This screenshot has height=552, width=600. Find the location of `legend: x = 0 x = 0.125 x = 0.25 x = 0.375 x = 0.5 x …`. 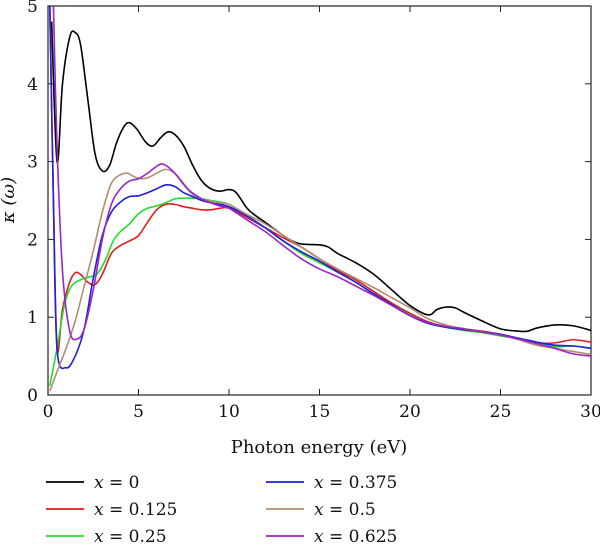

legend: x = 0 x = 0.125 x = 0.25 x = 0.375 x = 0.5 x … is located at coordinates (221, 510).